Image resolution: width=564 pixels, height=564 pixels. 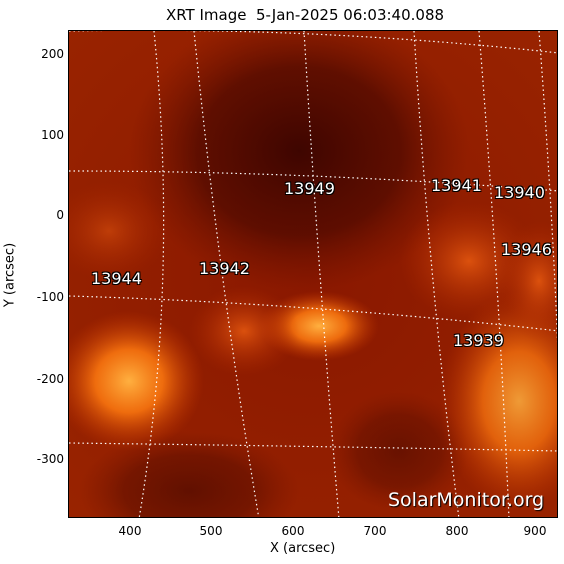 I want to click on active-region-13939-loops, so click(x=498, y=401).